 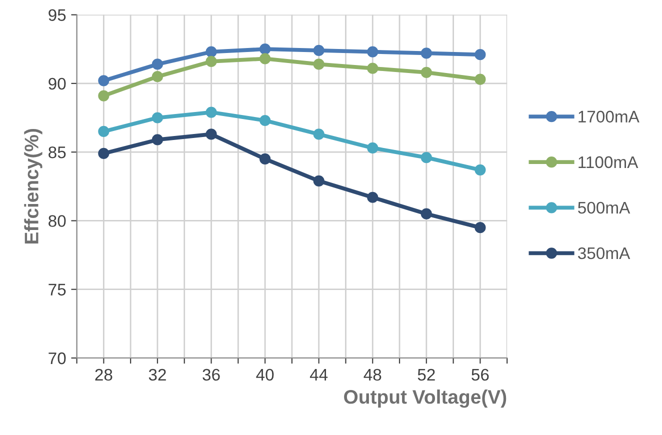 I want to click on legend-label: 1700mA, so click(x=609, y=116).